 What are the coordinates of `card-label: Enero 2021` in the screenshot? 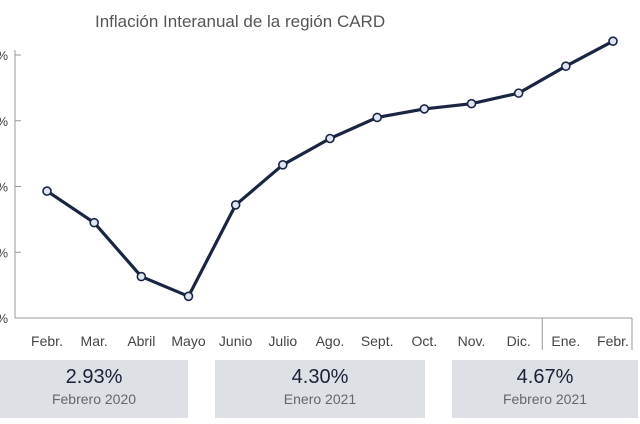 It's located at (320, 399).